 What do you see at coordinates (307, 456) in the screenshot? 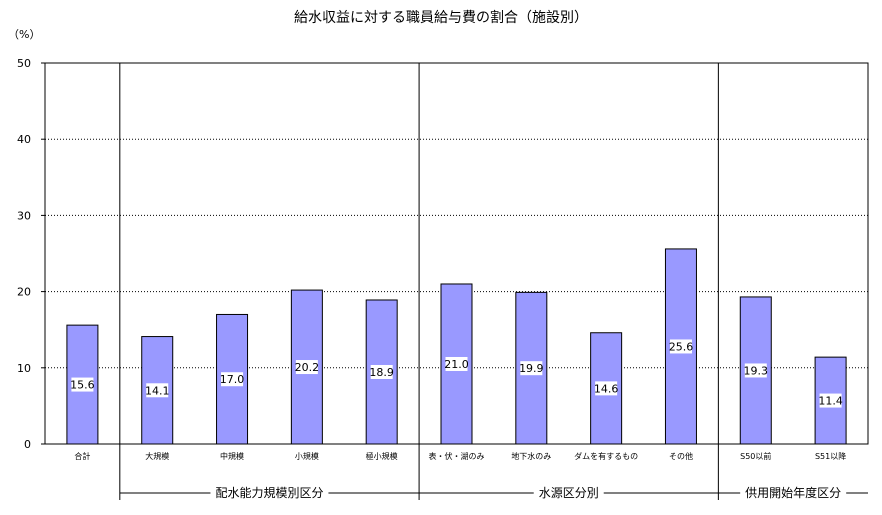
I see `category-label: 小規模` at bounding box center [307, 456].